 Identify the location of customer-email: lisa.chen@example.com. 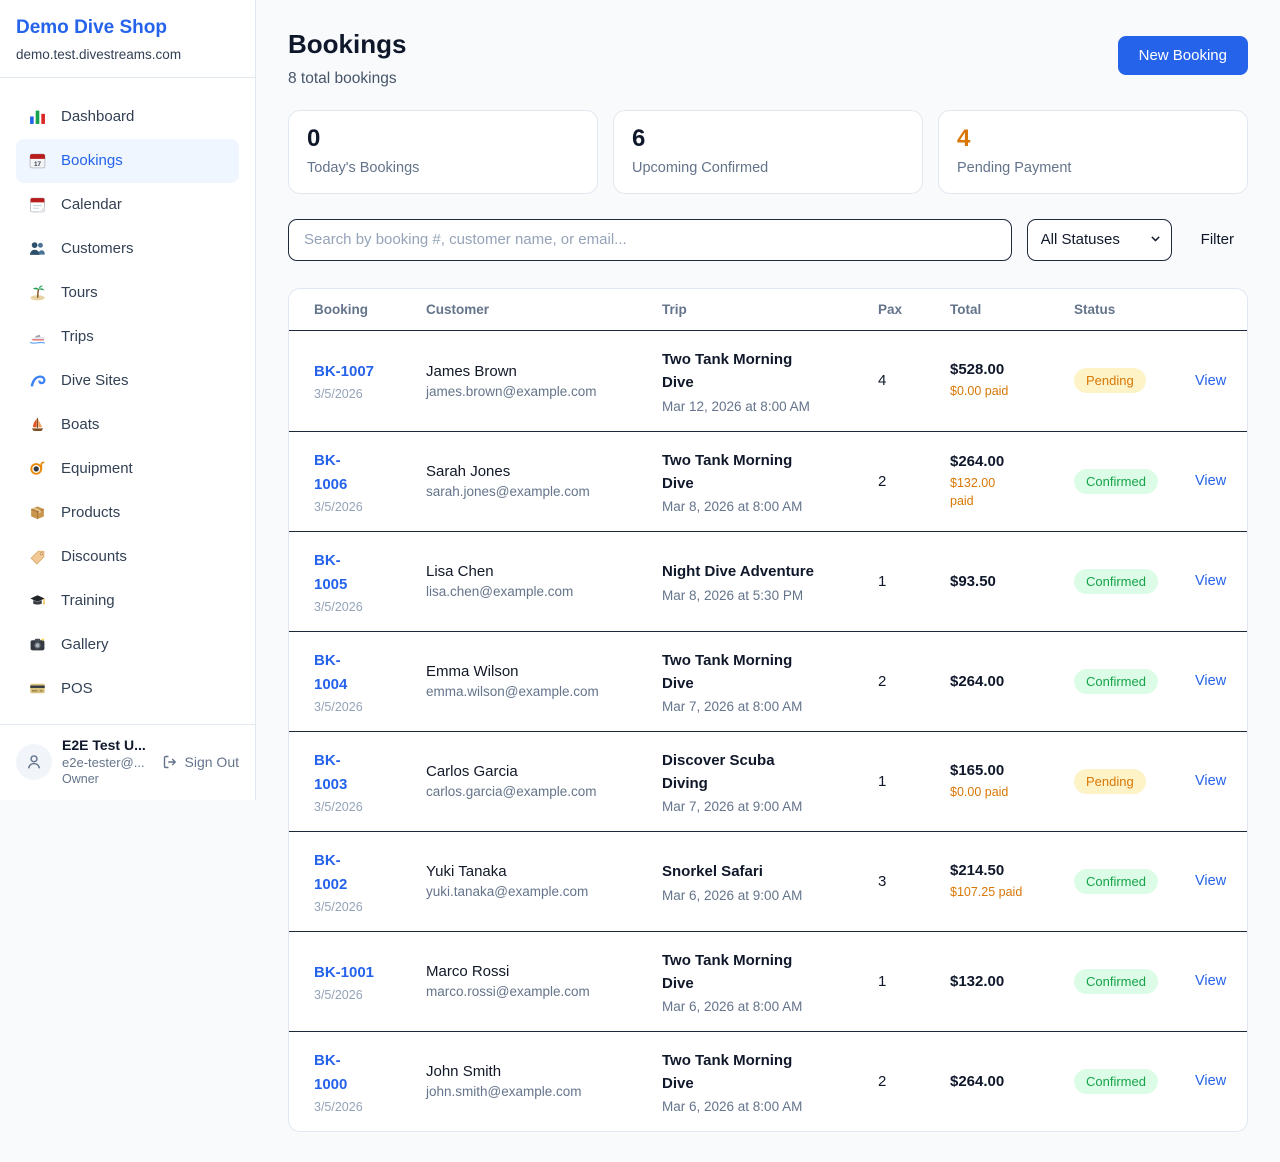
(500, 592).